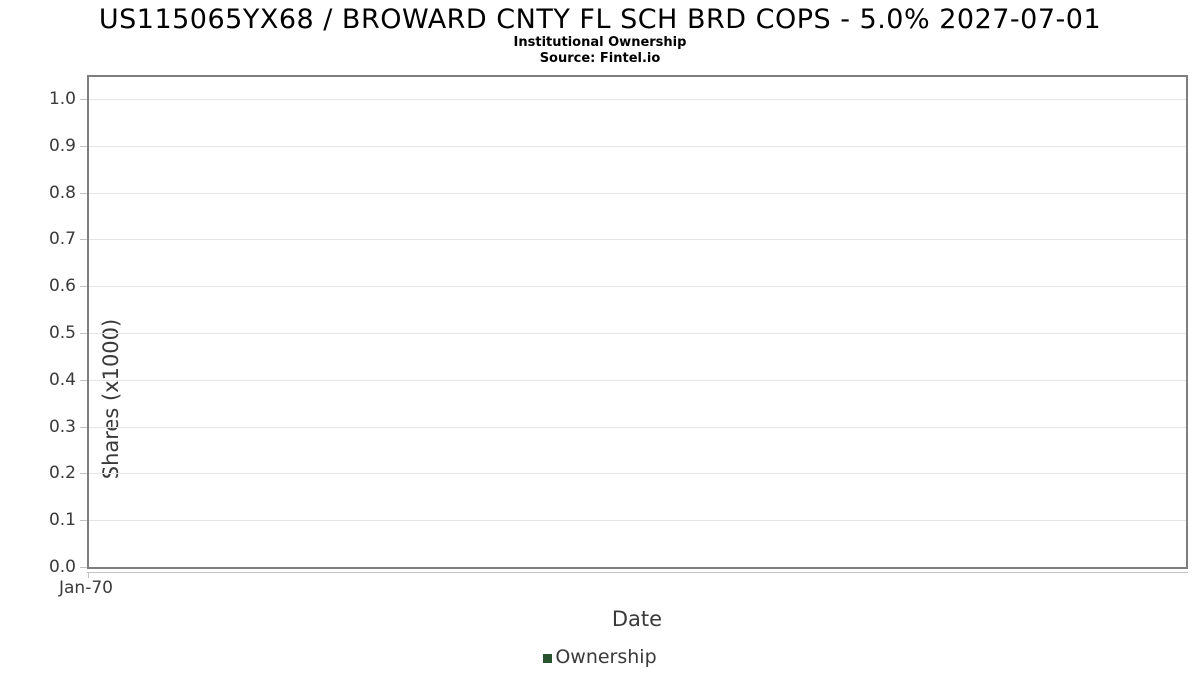  What do you see at coordinates (62, 286) in the screenshot?
I see `y-tick-label: 0.6` at bounding box center [62, 286].